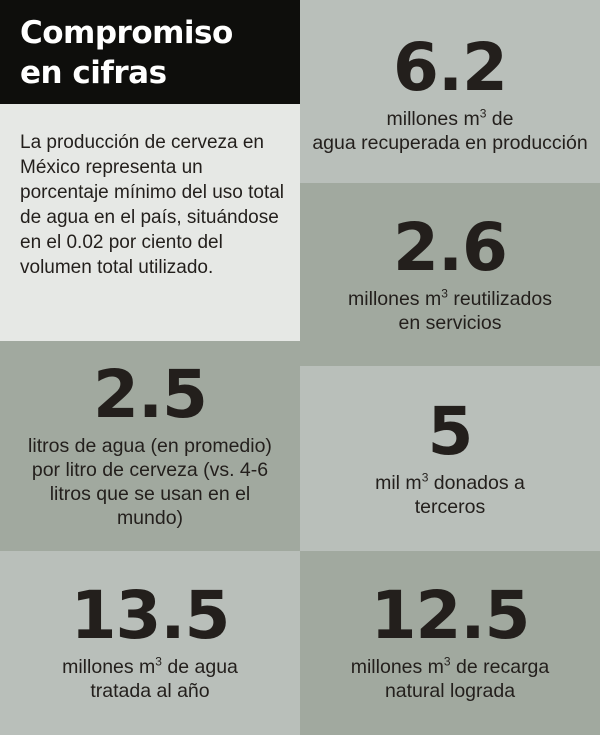 The height and width of the screenshot is (735, 600). I want to click on stat-label-text: de, so click(500, 118).